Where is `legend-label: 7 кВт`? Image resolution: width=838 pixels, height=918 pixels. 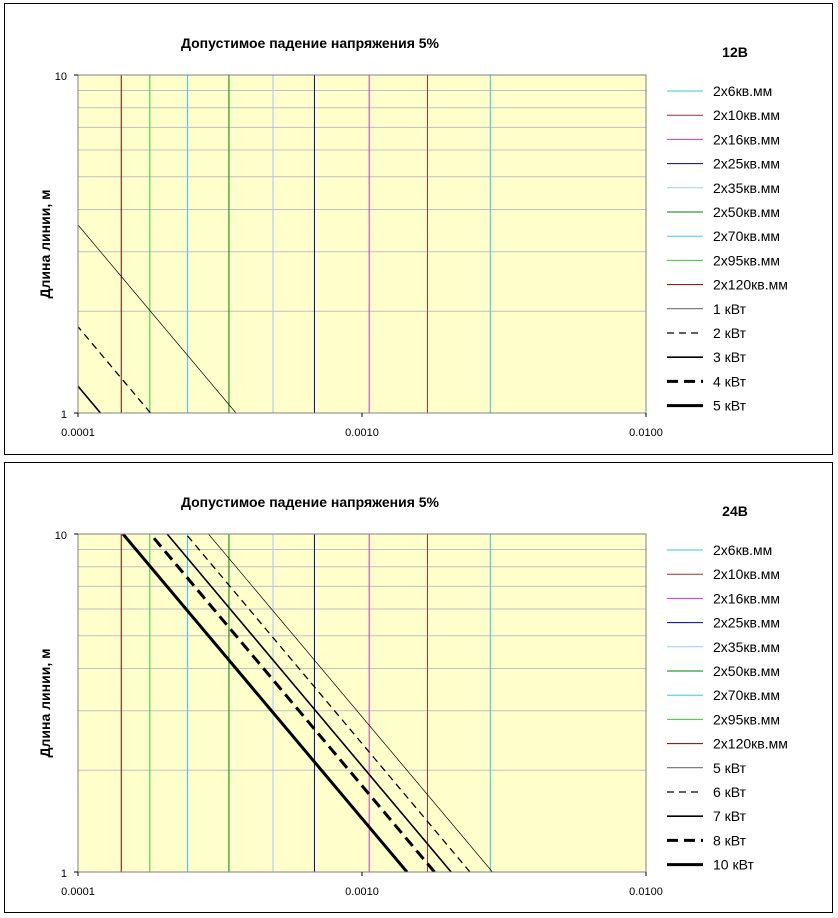 legend-label: 7 кВт is located at coordinates (730, 816).